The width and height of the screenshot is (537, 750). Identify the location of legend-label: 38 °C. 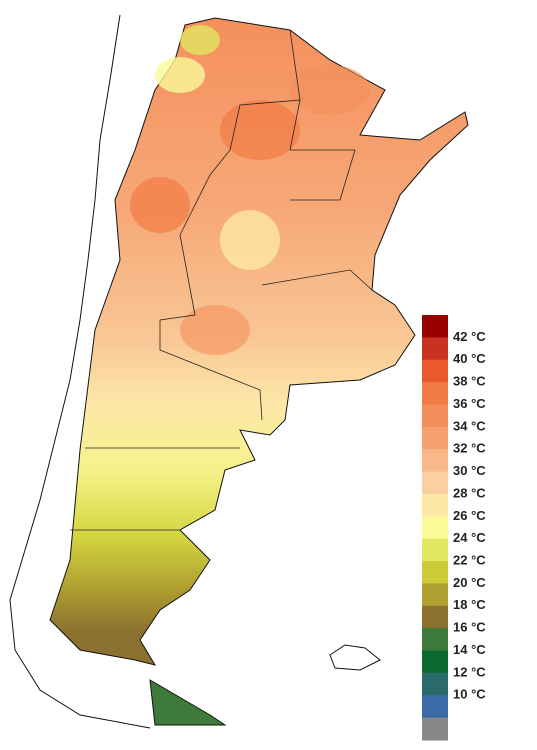
(469, 381).